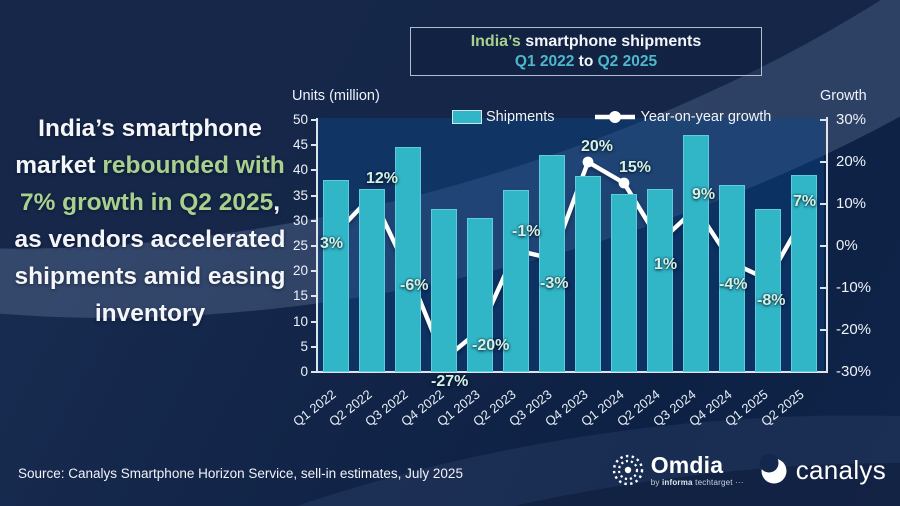  What do you see at coordinates (773, 469) in the screenshot?
I see `canalys-logo-icon` at bounding box center [773, 469].